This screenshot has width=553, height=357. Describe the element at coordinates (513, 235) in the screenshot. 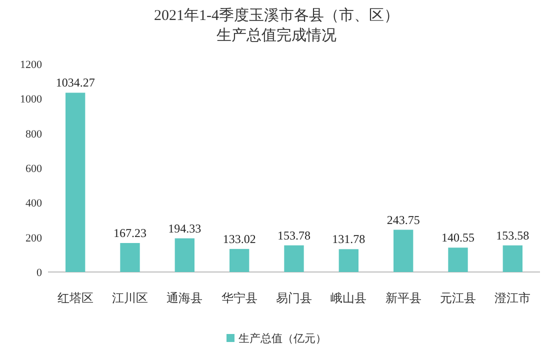

I see `data-label: 153.58` at that location.